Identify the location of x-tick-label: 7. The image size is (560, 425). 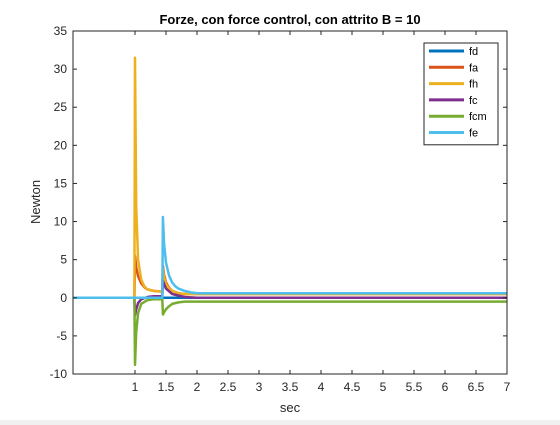
(507, 387).